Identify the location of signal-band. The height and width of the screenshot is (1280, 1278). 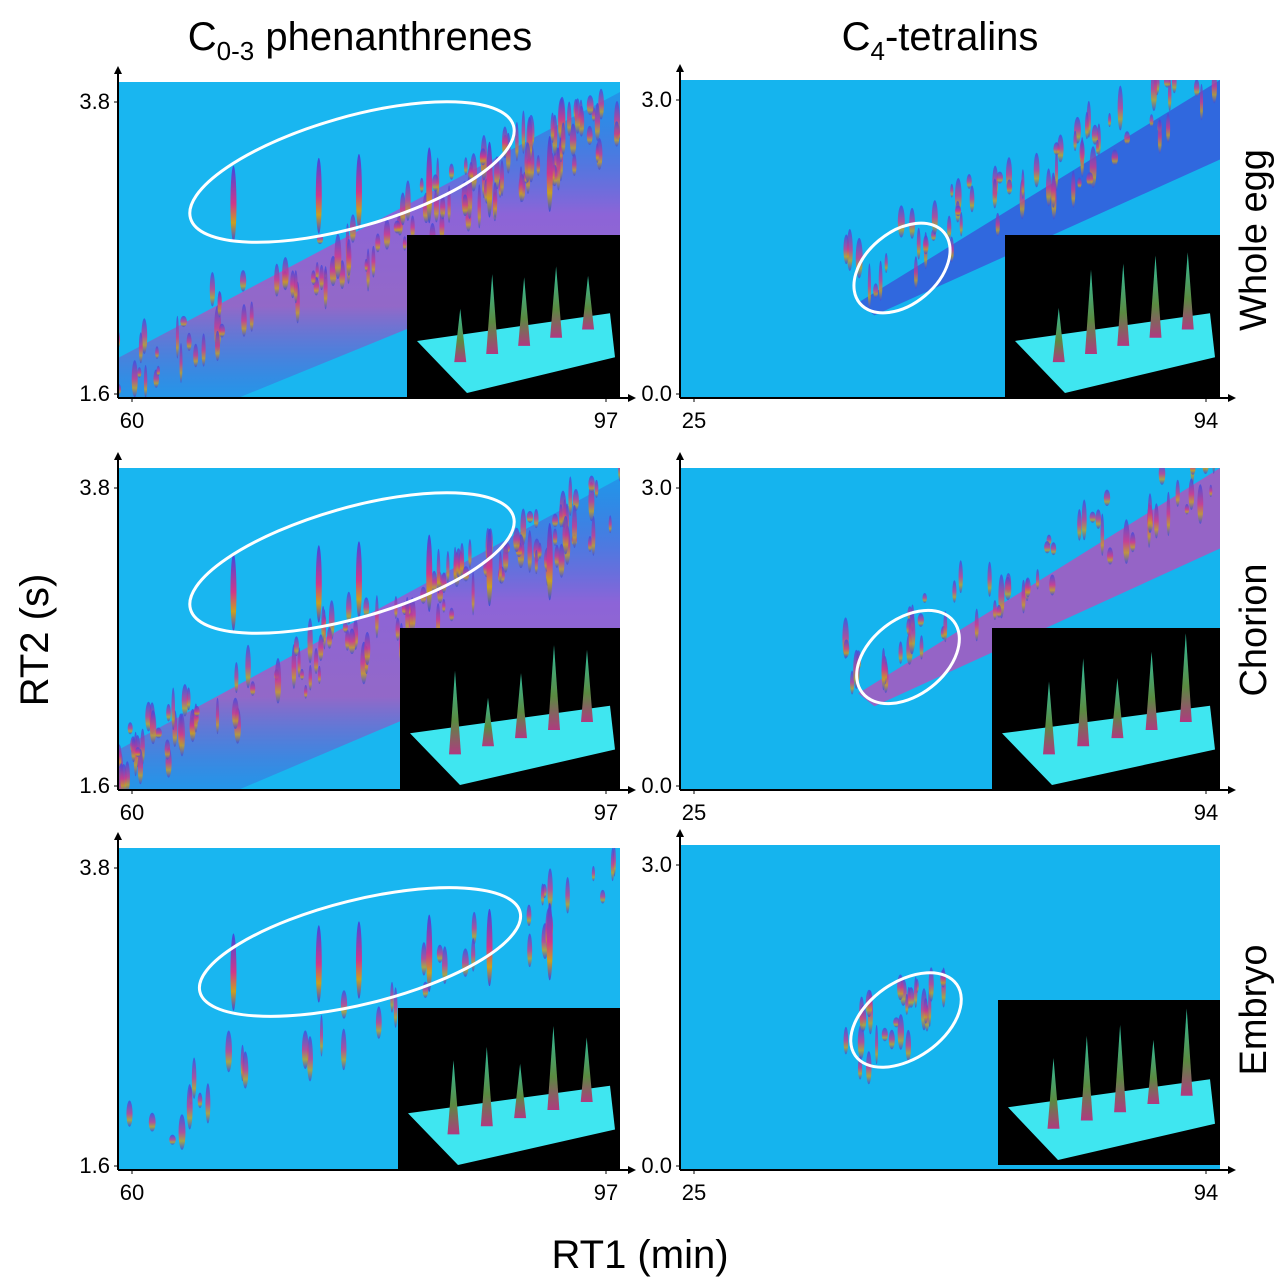
(1039, 587).